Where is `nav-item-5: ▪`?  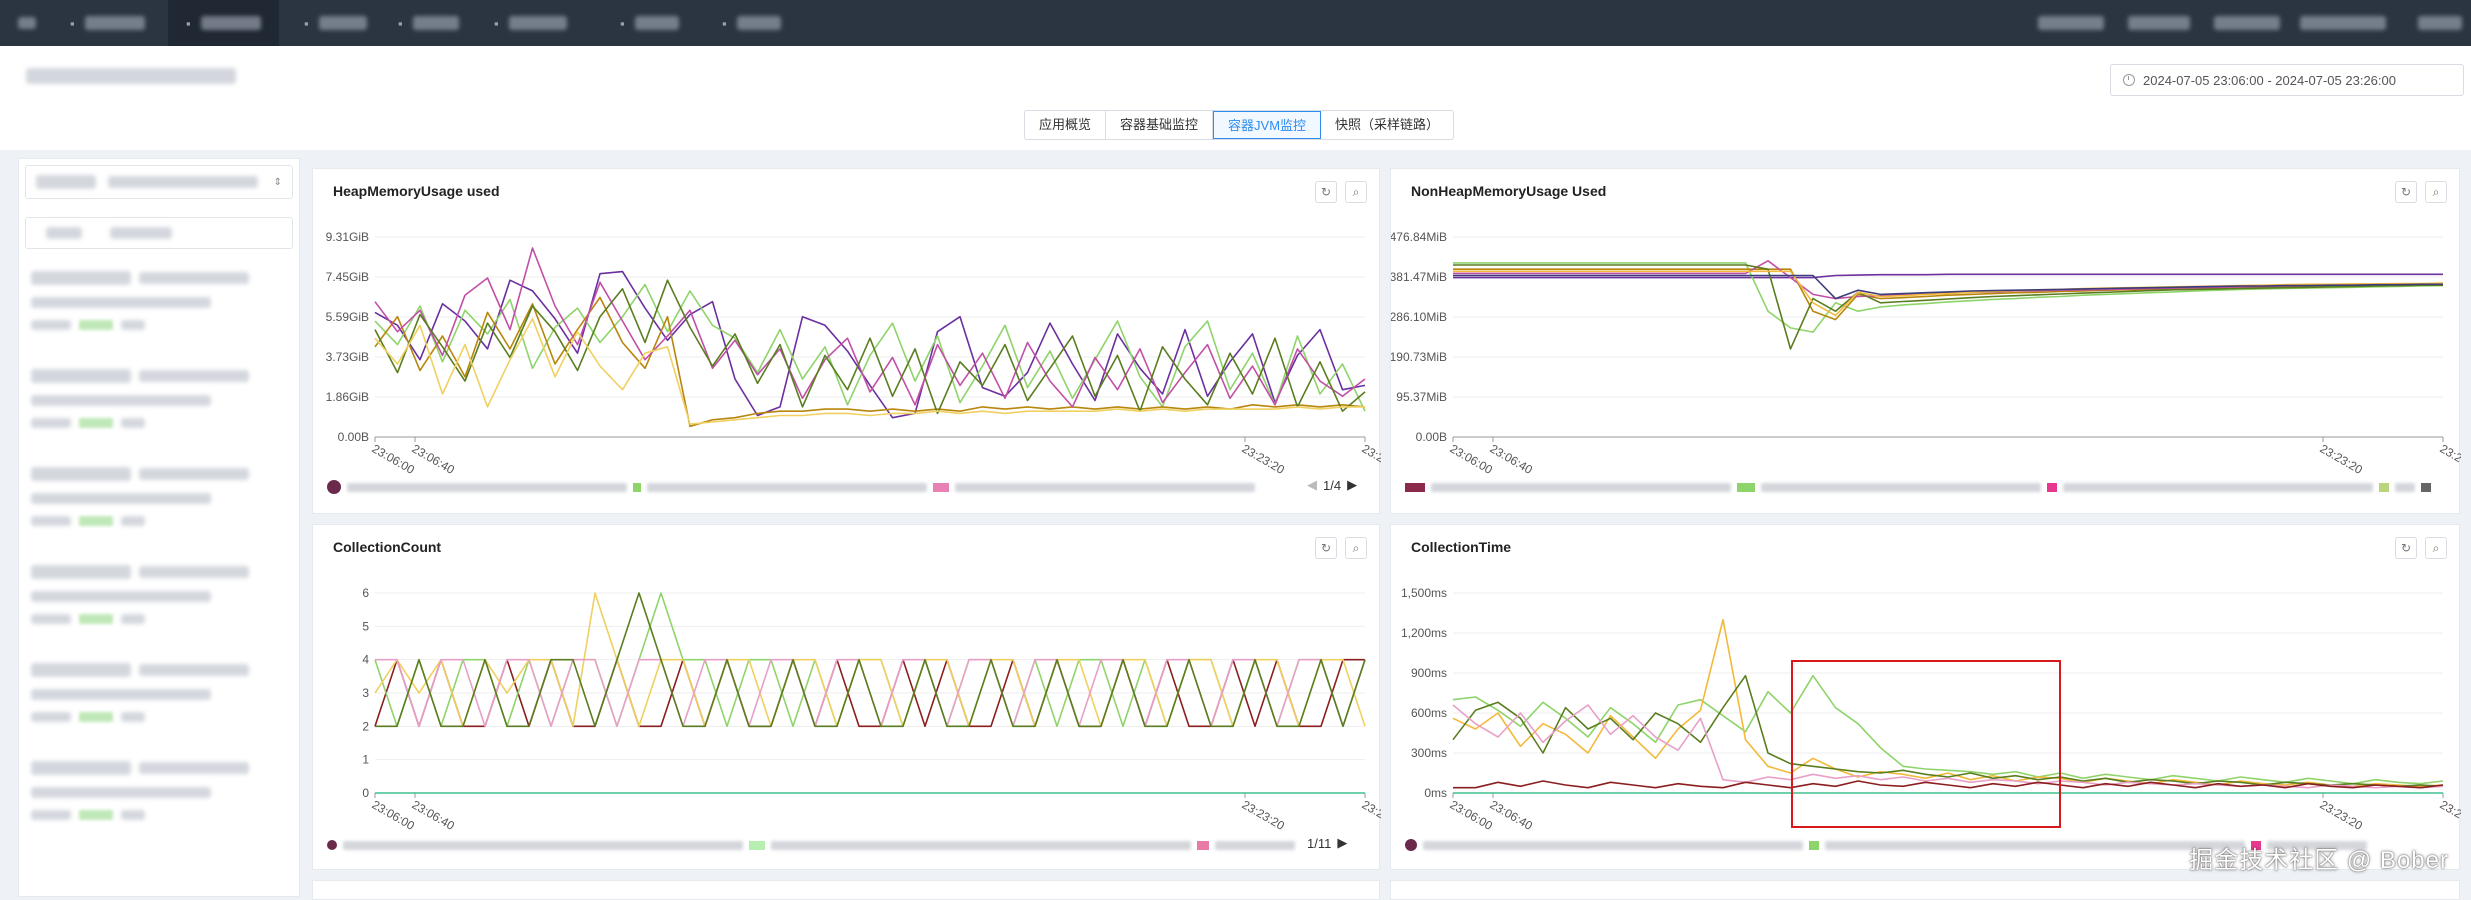
nav-item-5: ▪ is located at coordinates (530, 23).